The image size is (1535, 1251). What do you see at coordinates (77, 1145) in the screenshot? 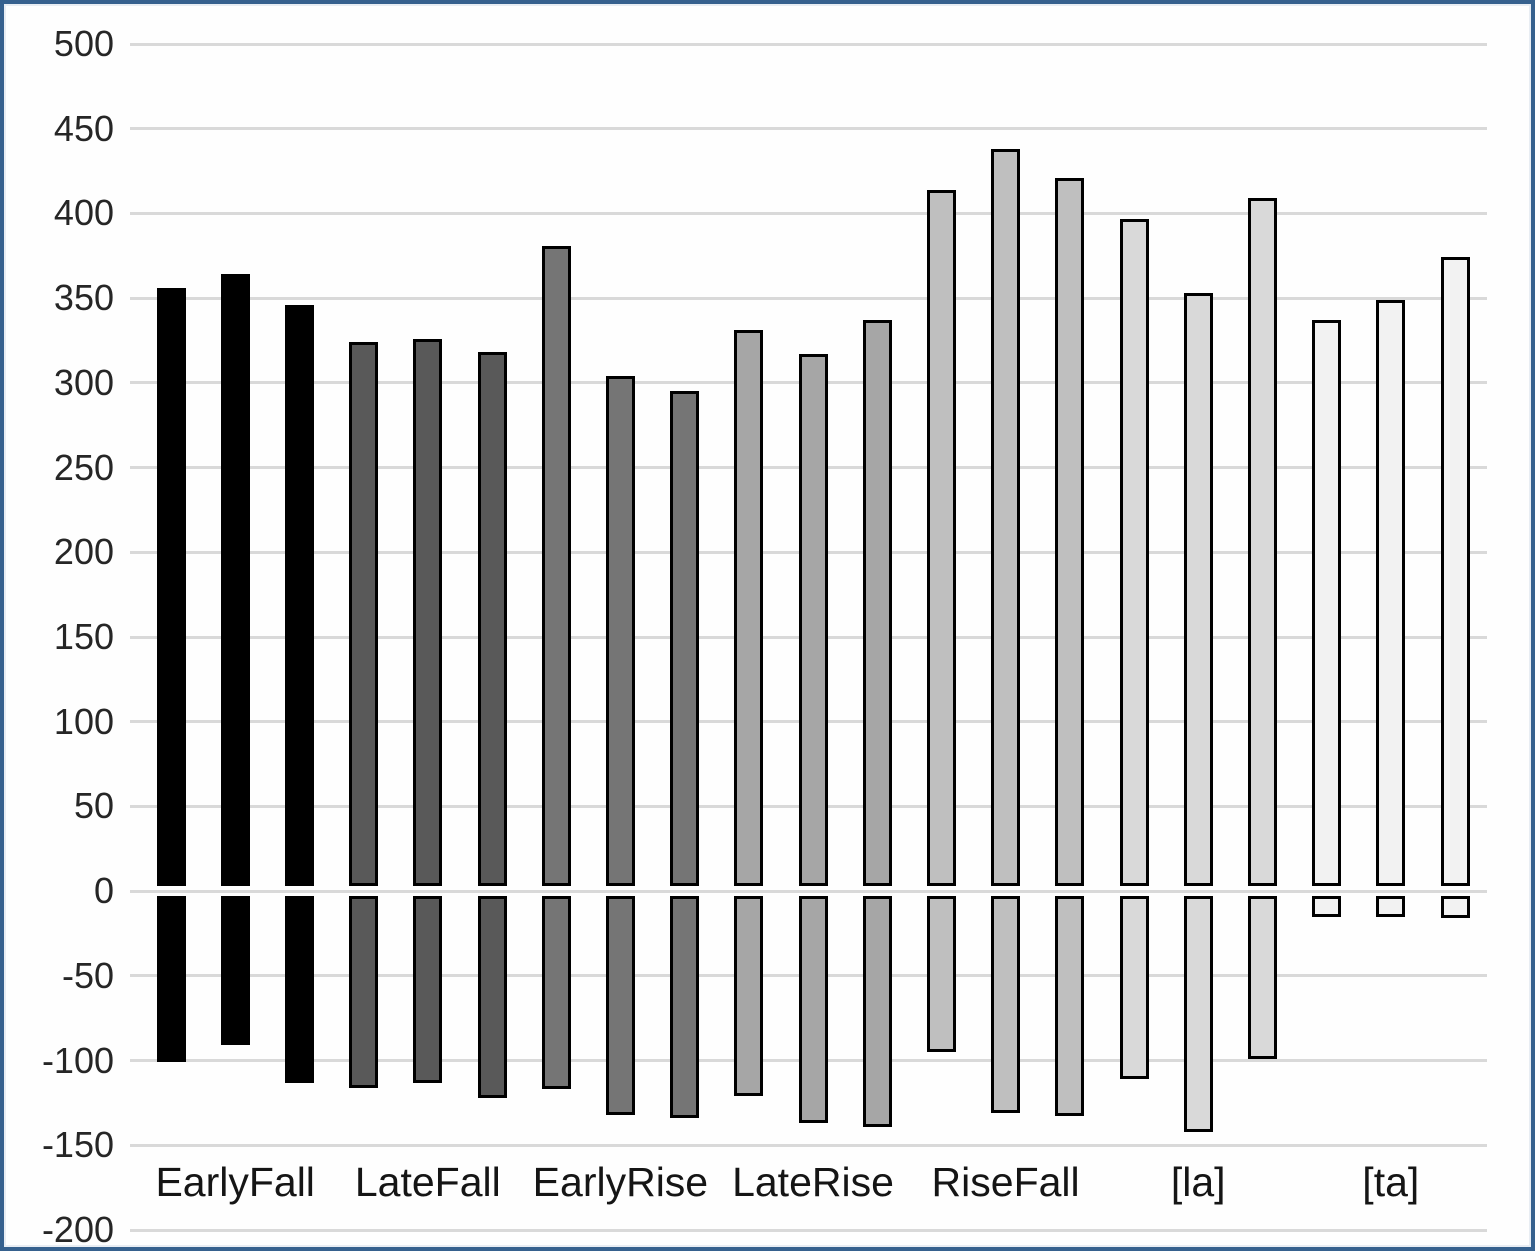
I see `y-tick-label: -150` at bounding box center [77, 1145].